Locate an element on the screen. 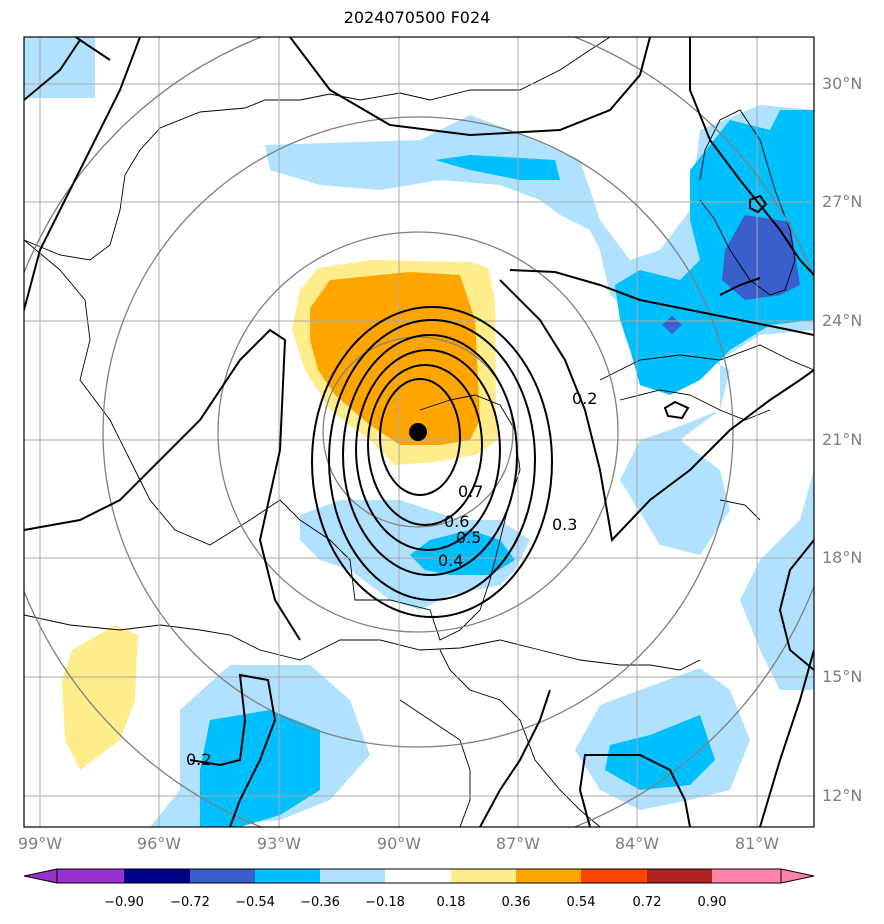 The width and height of the screenshot is (884, 924). lon-label: 96°W is located at coordinates (159, 843).